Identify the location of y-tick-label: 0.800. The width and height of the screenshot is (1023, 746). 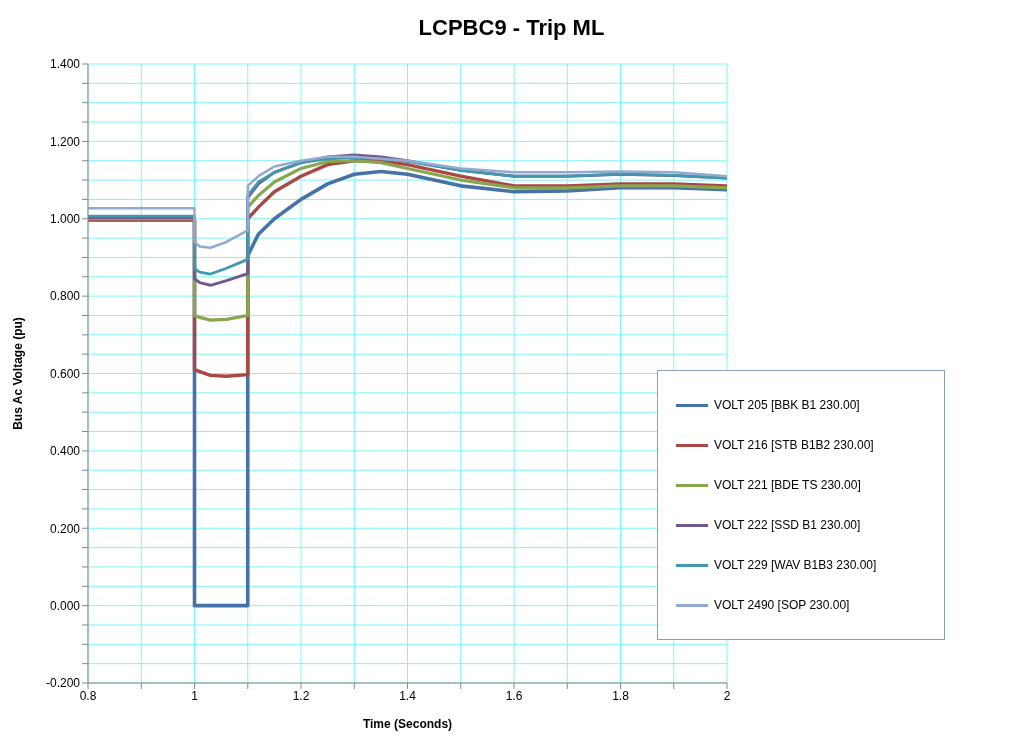
(65, 296).